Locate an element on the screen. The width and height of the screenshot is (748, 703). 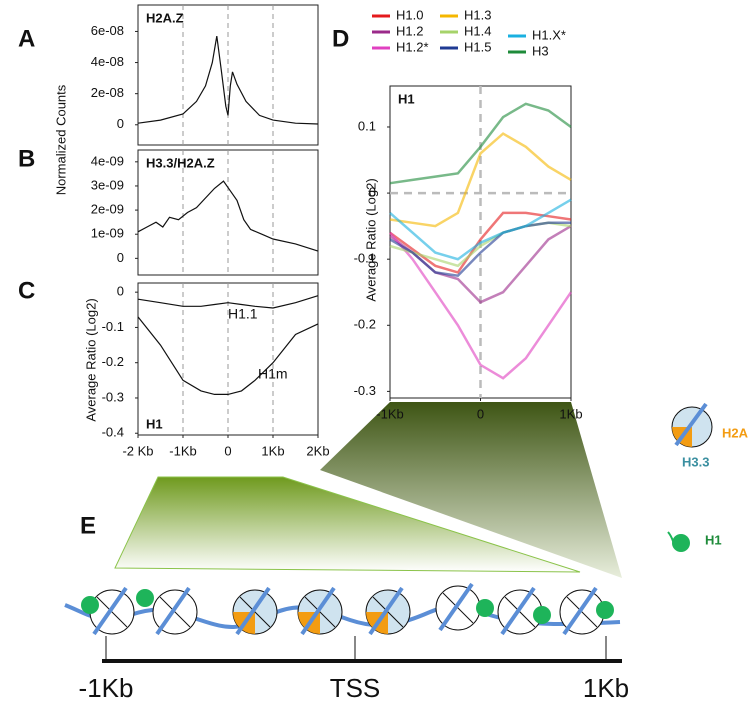
legend-label: H1 is located at coordinates (713, 539).